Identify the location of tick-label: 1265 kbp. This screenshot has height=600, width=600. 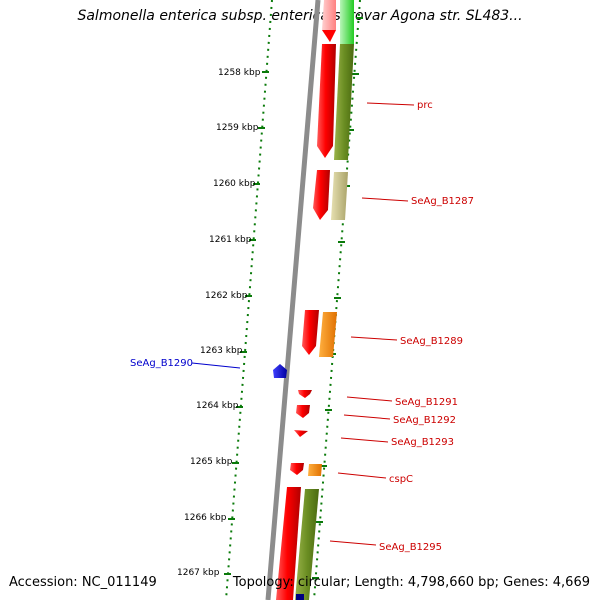
(211, 462).